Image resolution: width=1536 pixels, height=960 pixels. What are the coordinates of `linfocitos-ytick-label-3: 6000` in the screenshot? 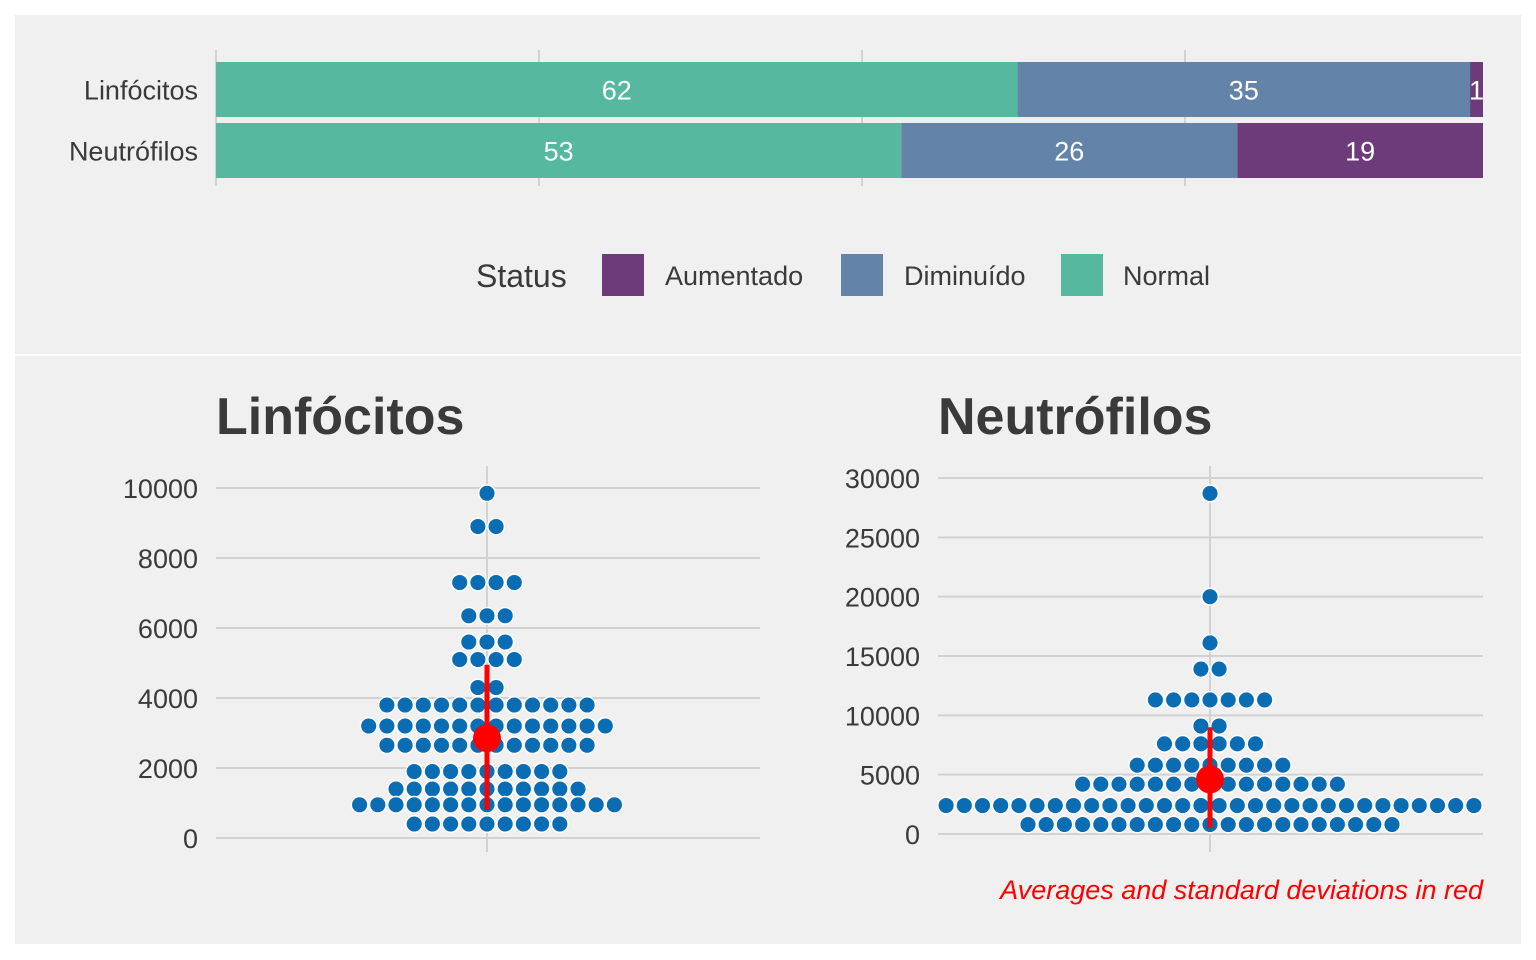 It's located at (168, 629).